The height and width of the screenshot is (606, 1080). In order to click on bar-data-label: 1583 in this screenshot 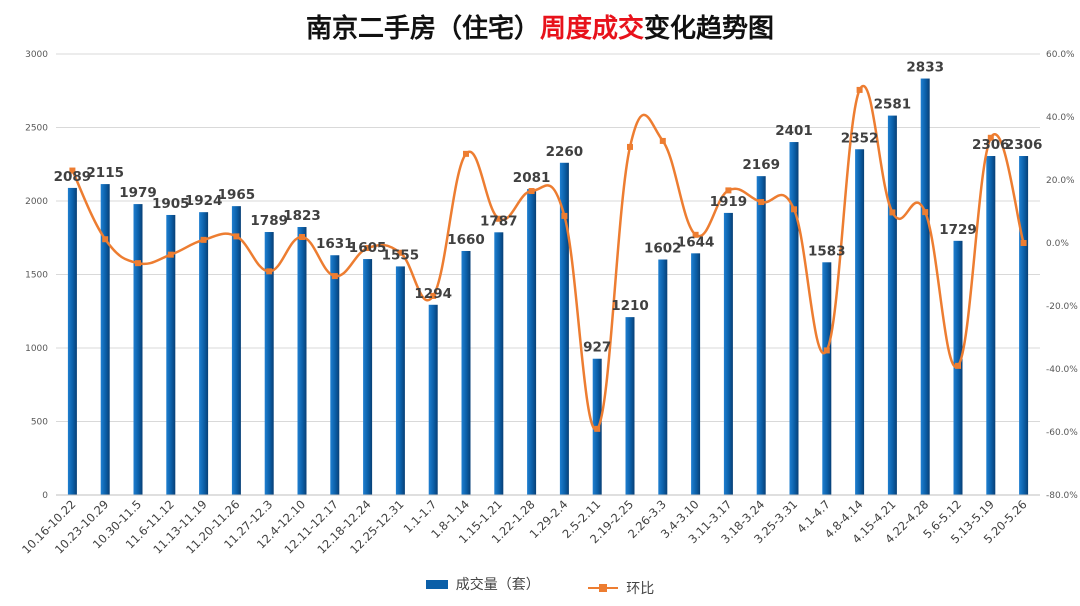, I will do `click(827, 251)`.